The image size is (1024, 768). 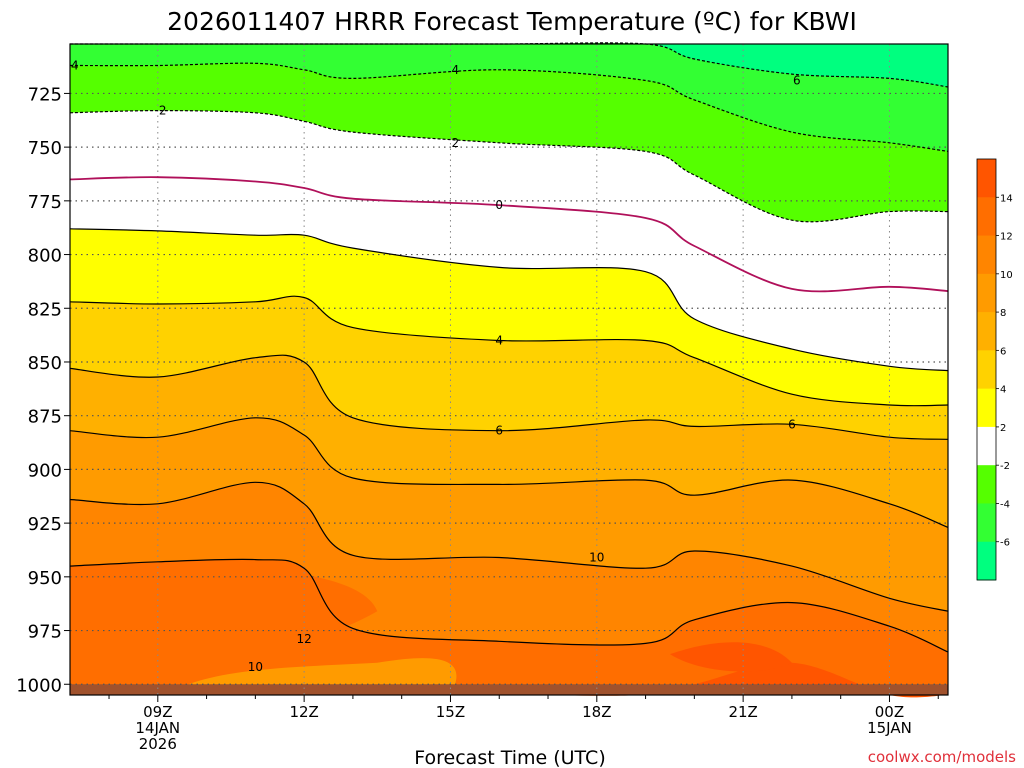 I want to click on y-axis: 725 750 775 800 825 850 875 900 925 950 975 1000, so click(x=43, y=390).